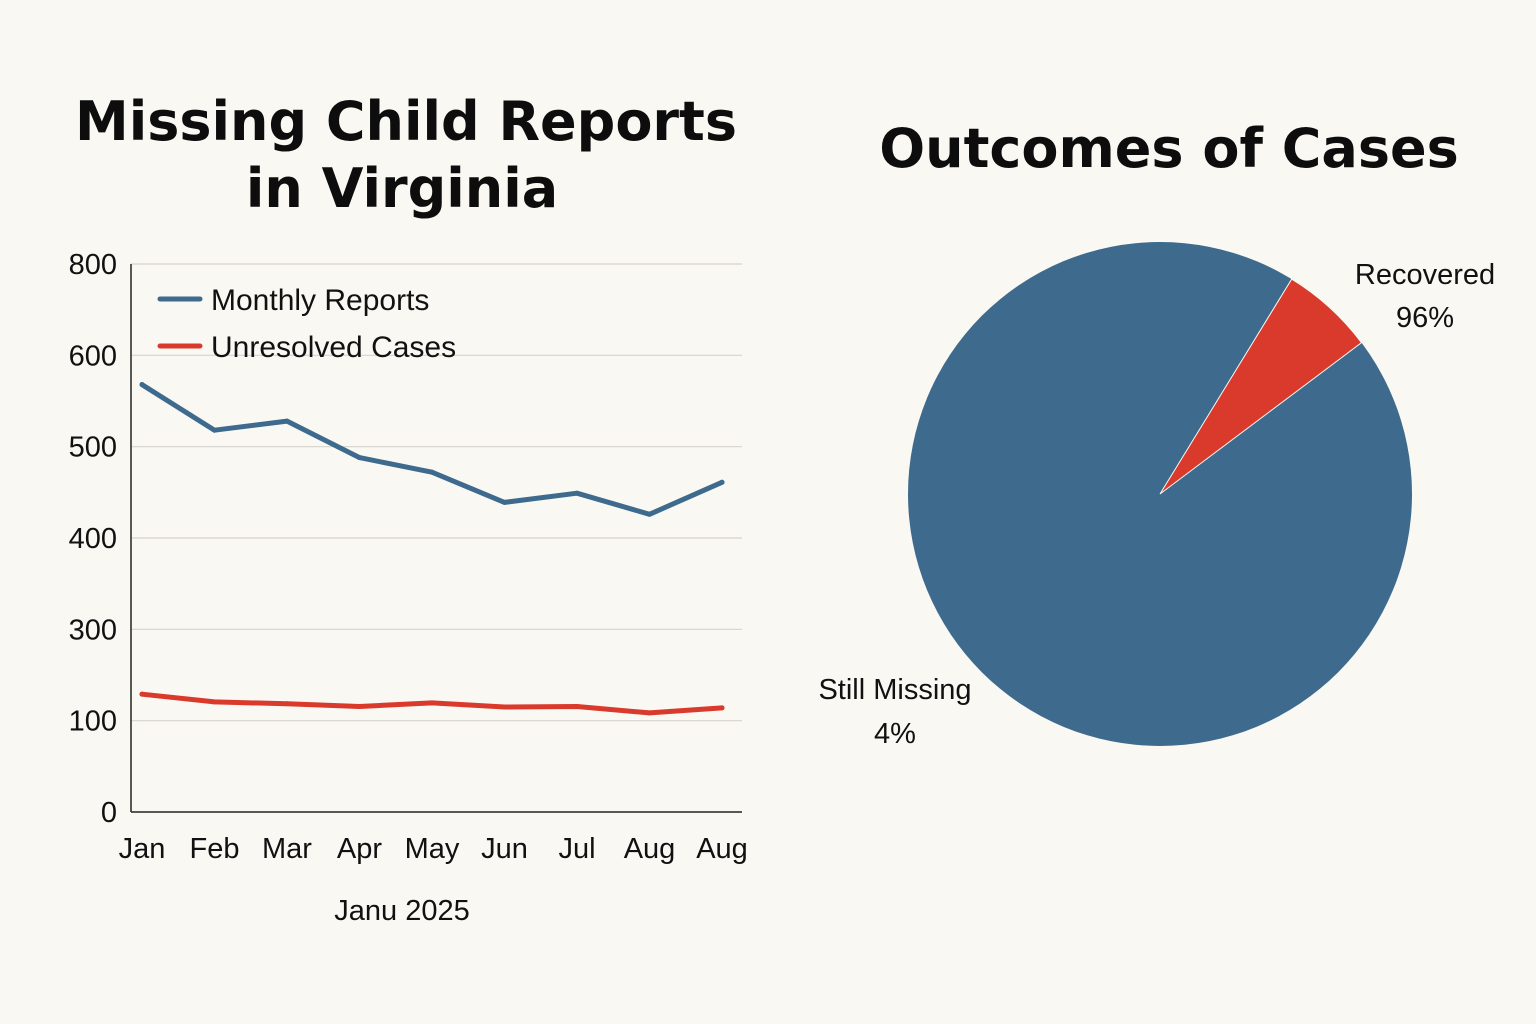 The height and width of the screenshot is (1024, 1536). Describe the element at coordinates (1168, 148) in the screenshot. I see `pie-chart-title: Outcomes of Cases` at that location.